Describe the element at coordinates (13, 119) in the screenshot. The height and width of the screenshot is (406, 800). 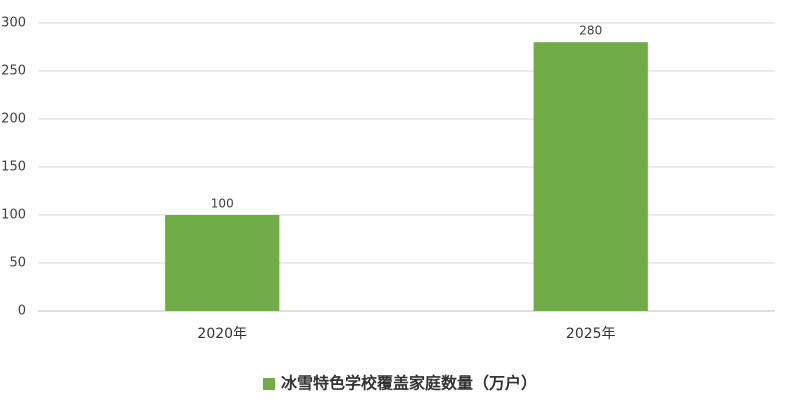
I see `y-tick-label: 200` at that location.